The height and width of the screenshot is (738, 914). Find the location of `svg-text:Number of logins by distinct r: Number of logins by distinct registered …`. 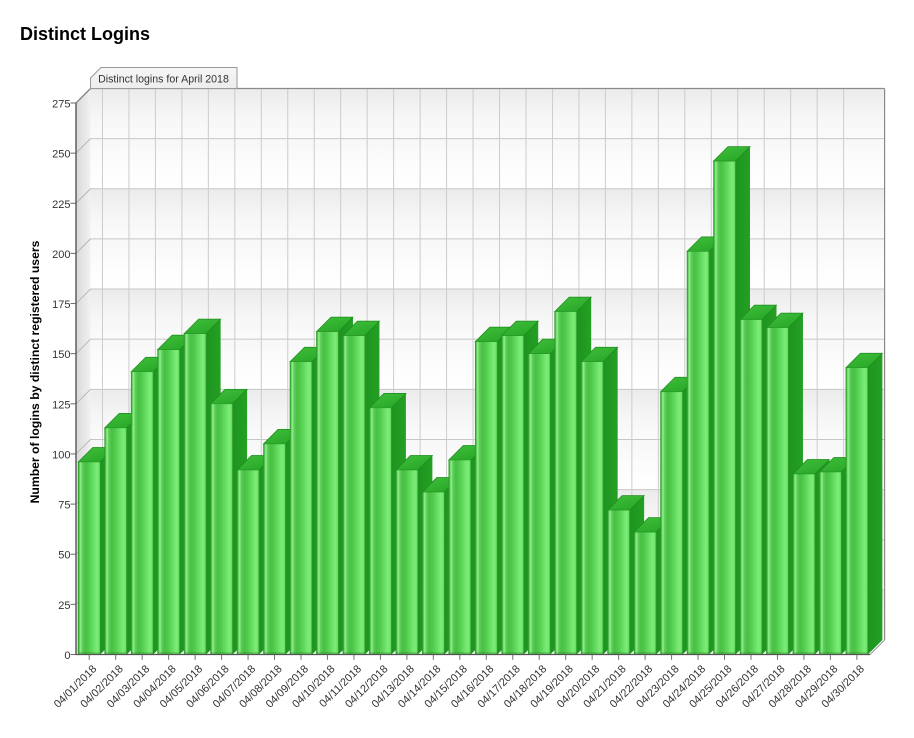

svg-text:Number of logins by distinct r: Number of logins by distinct registered … is located at coordinates (35, 371).